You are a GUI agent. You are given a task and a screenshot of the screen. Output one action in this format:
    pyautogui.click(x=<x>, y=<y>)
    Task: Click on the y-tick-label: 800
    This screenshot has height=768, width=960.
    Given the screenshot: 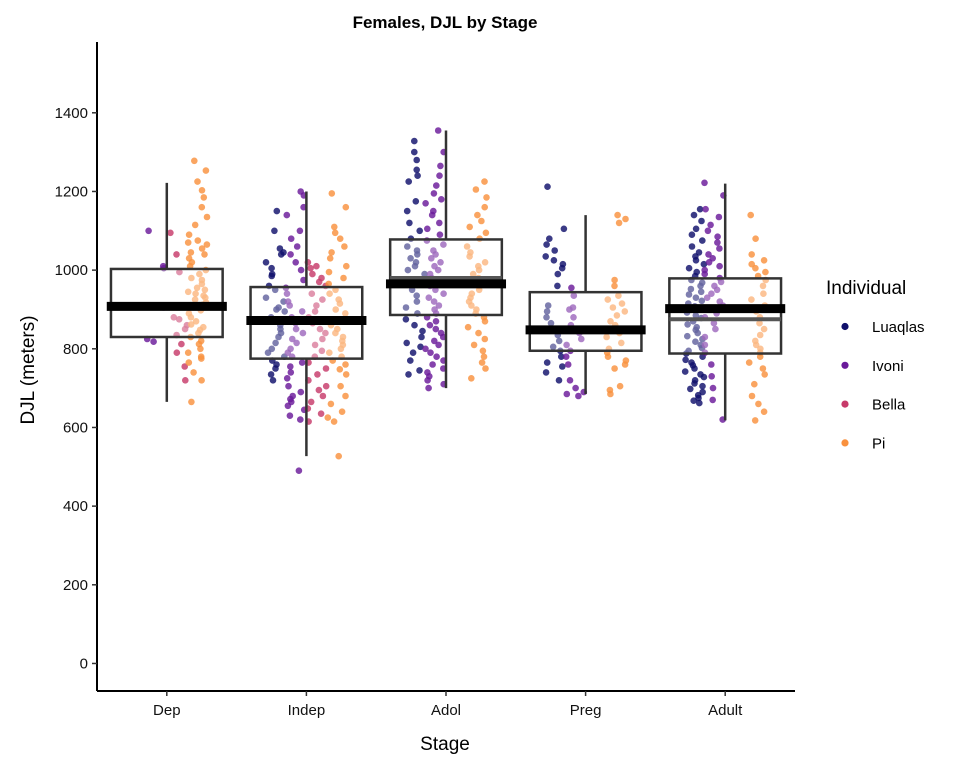 What is the action you would take?
    pyautogui.click(x=75, y=349)
    